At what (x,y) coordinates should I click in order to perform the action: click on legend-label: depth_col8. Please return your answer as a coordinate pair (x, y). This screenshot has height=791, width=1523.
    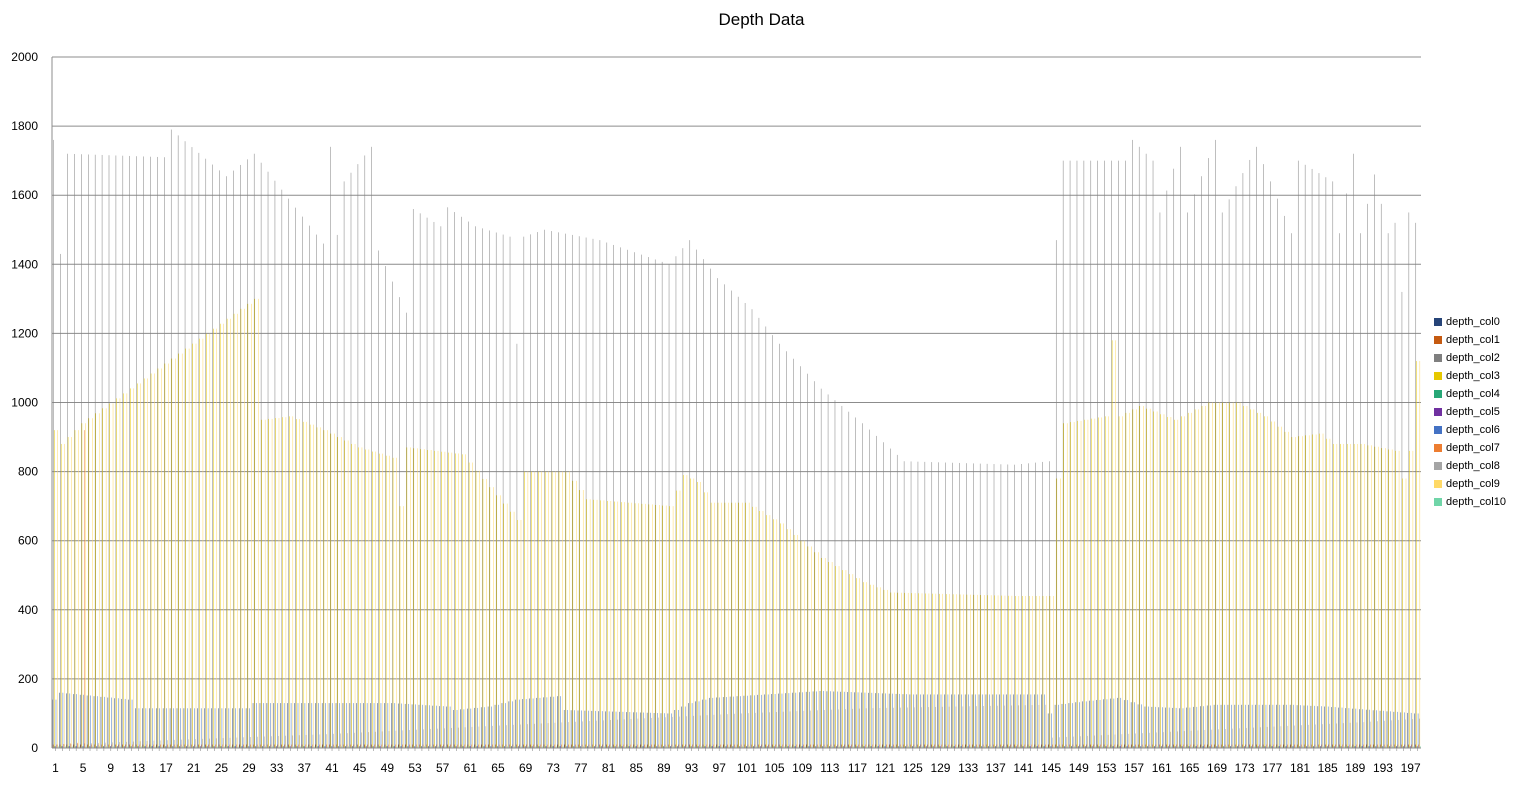
    Looking at the image, I should click on (1473, 466).